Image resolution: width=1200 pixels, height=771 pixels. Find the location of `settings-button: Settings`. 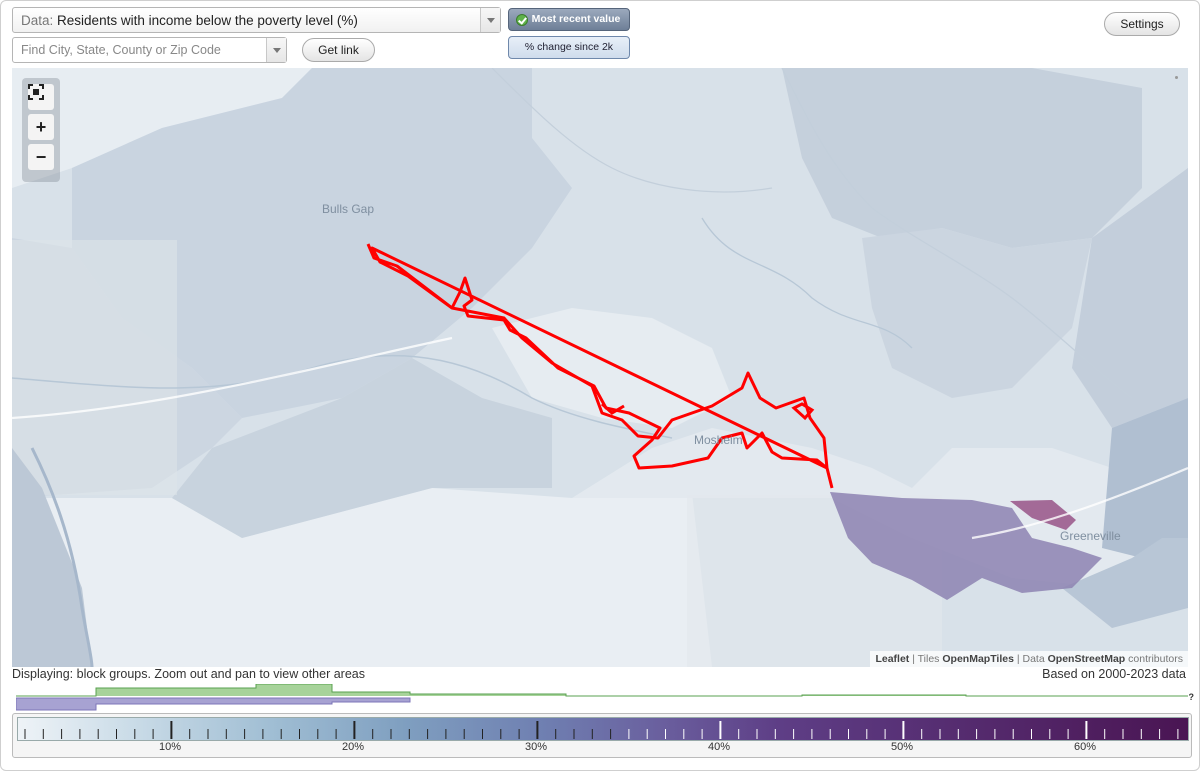

settings-button: Settings is located at coordinates (1142, 24).